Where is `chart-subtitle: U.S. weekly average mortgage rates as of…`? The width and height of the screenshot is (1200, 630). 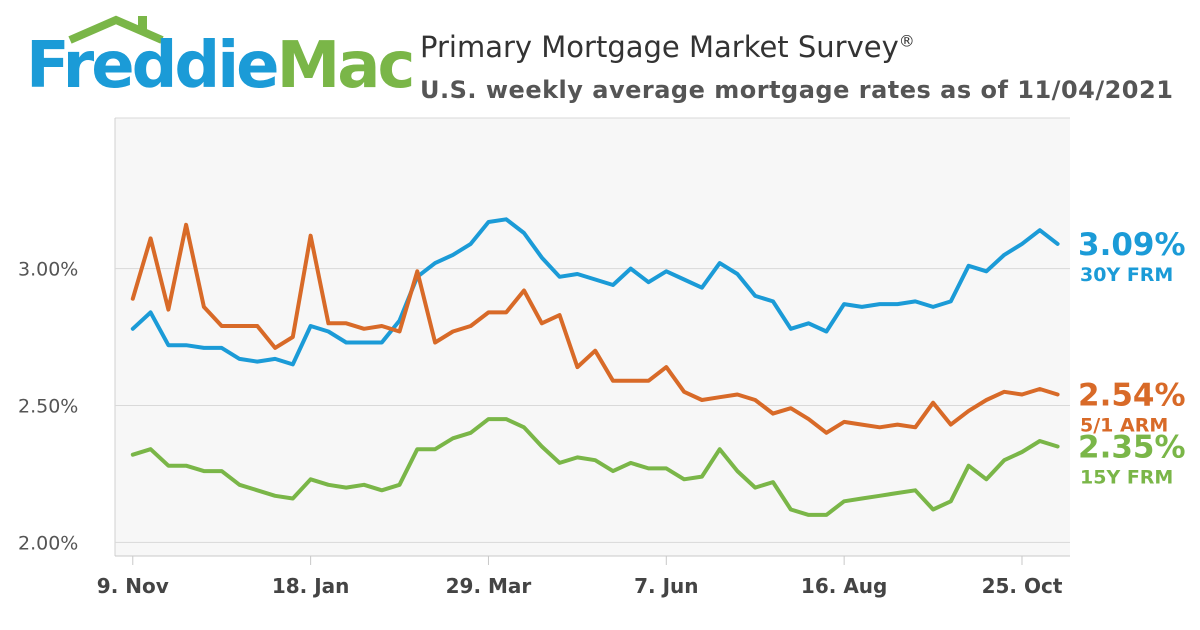
chart-subtitle: U.S. weekly average mortgage rates as of… is located at coordinates (797, 90).